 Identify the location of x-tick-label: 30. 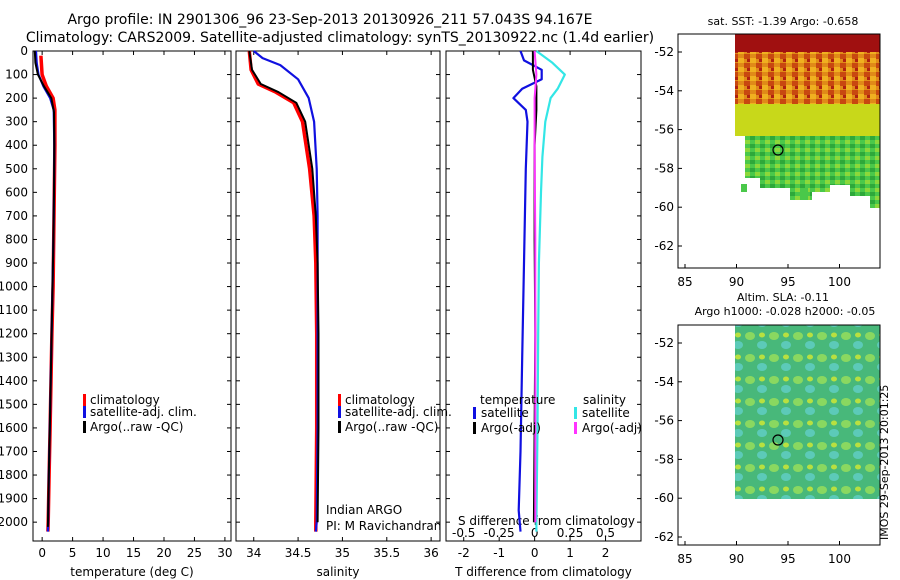
(224, 553).